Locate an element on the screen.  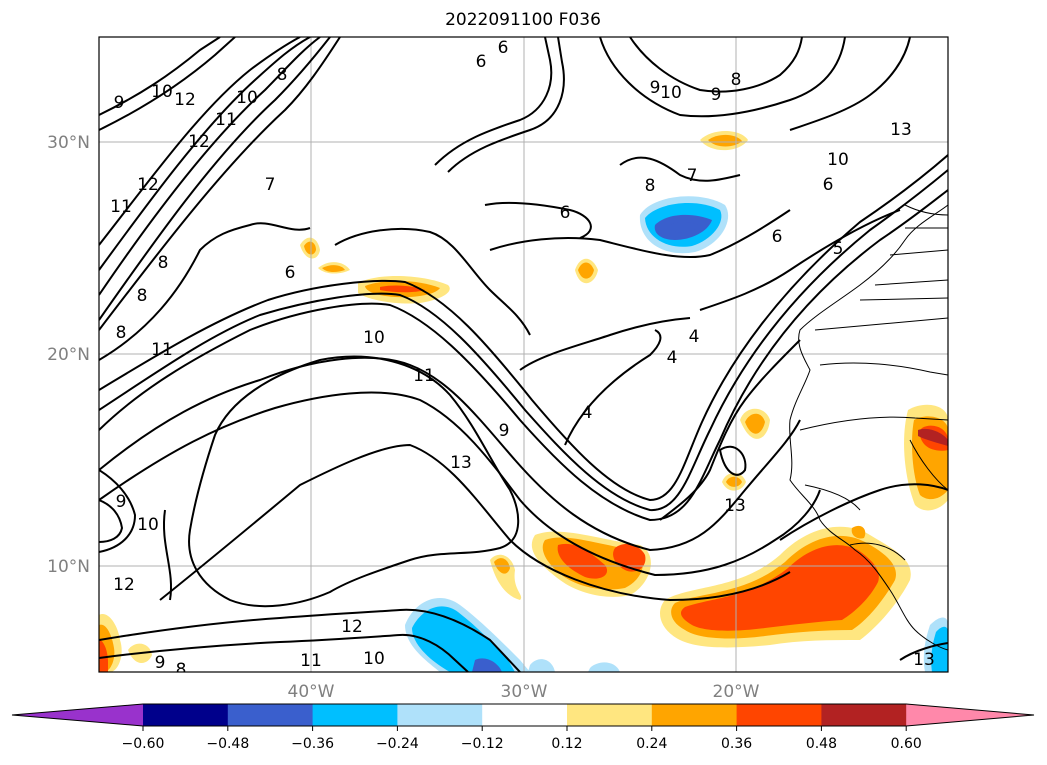
lat-label-30n: 30°N is located at coordinates (68, 143).